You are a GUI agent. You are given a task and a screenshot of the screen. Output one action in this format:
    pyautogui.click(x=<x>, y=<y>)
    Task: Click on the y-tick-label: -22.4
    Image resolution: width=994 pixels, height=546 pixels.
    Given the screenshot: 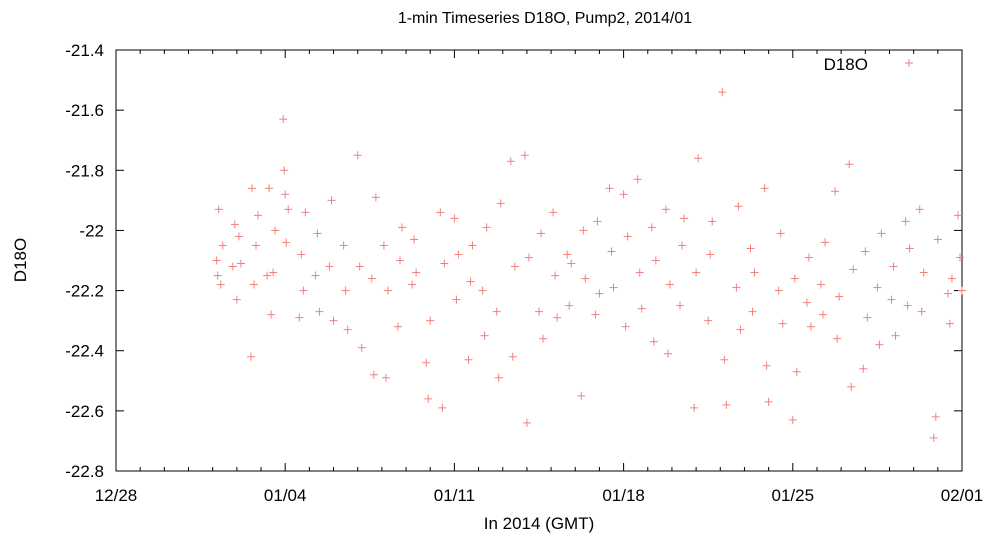 What is the action you would take?
    pyautogui.click(x=84, y=351)
    